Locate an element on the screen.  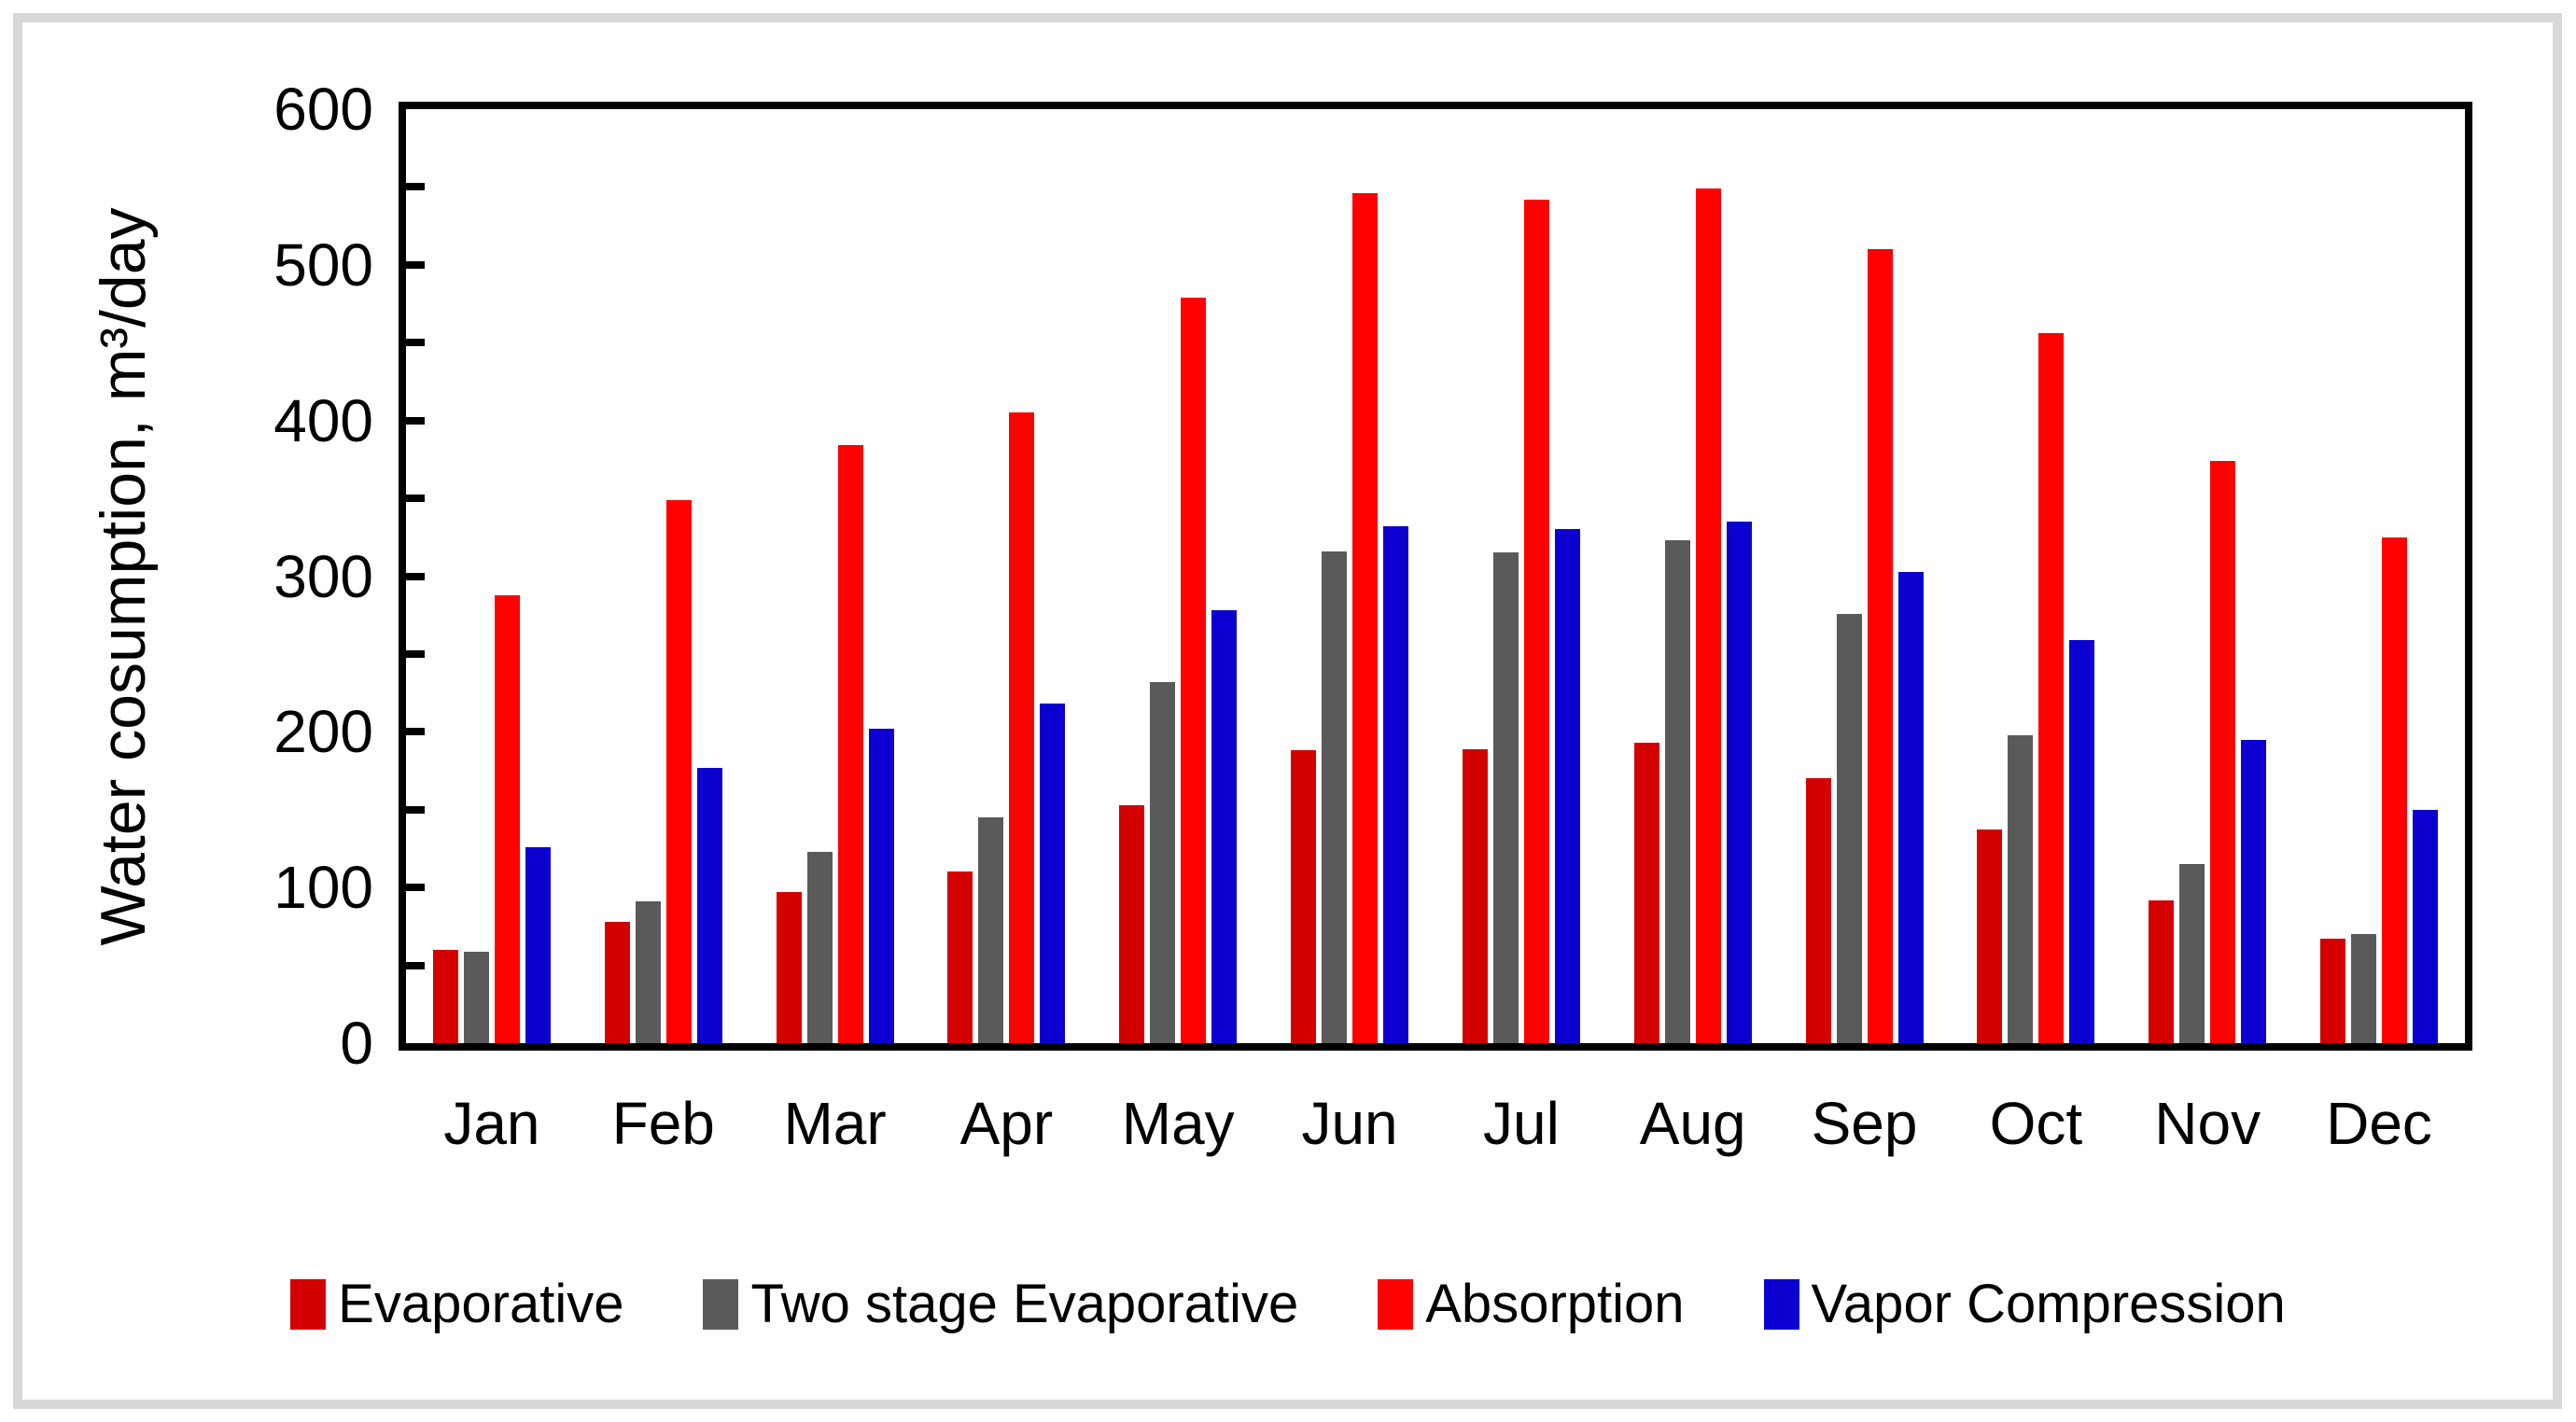
bar-feb-vapor-compression is located at coordinates (709, 905).